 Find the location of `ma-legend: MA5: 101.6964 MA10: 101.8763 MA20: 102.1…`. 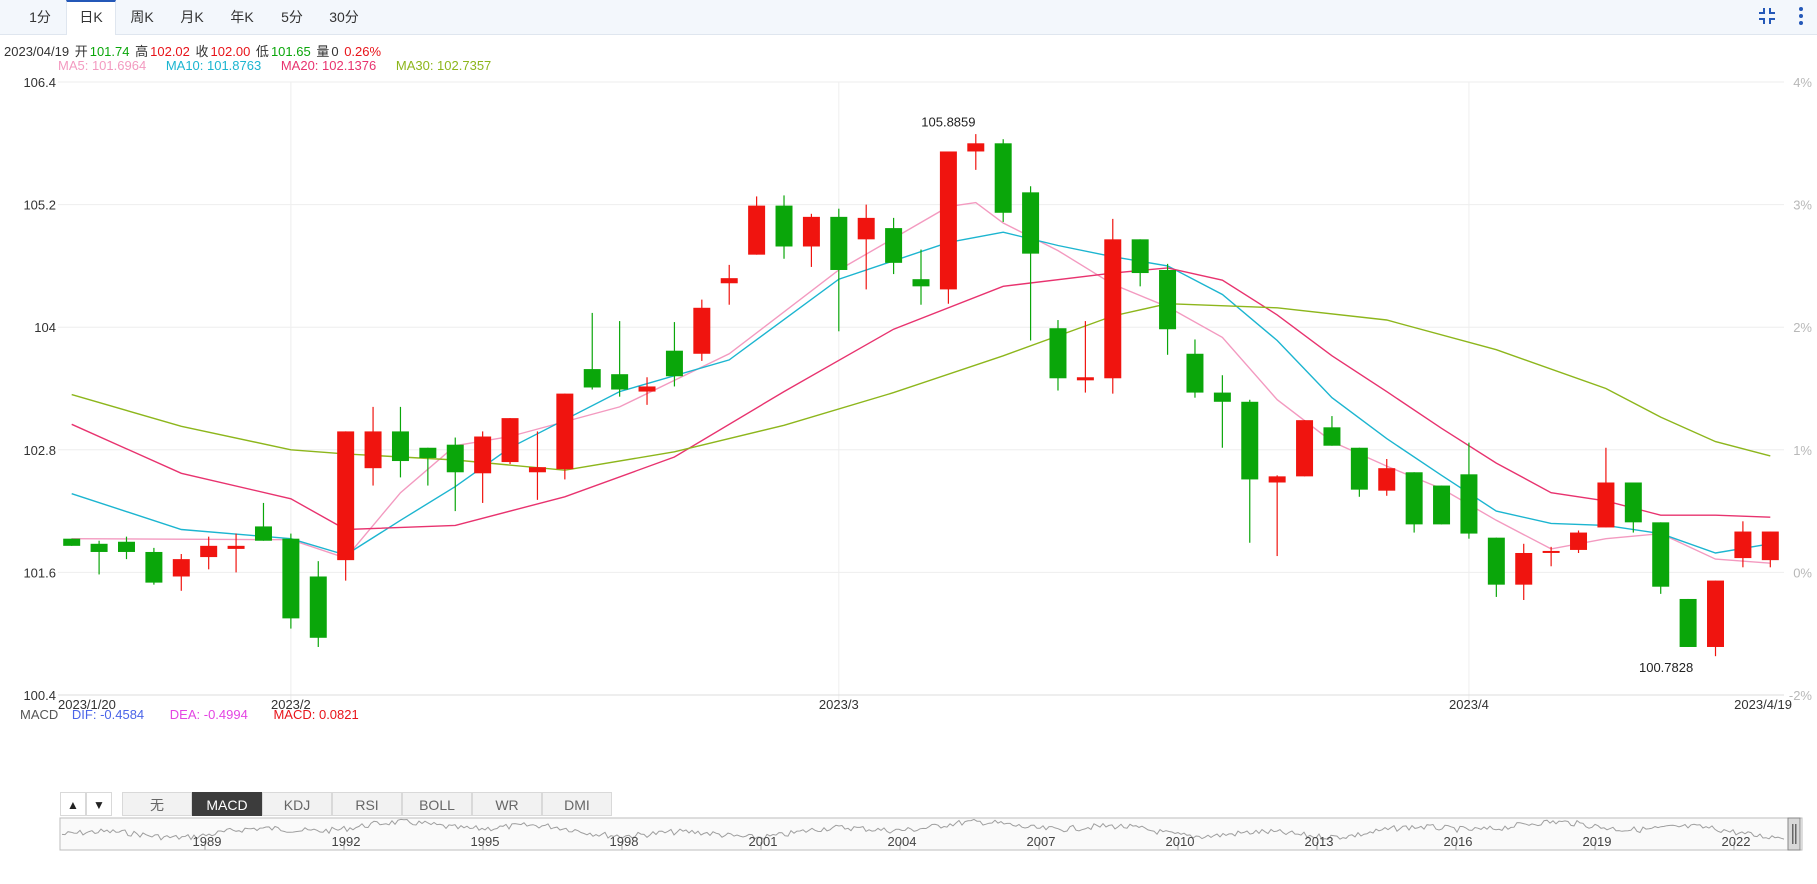

ma-legend: MA5: 101.6964 MA10: 101.8763 MA20: 102.1… is located at coordinates (275, 65).